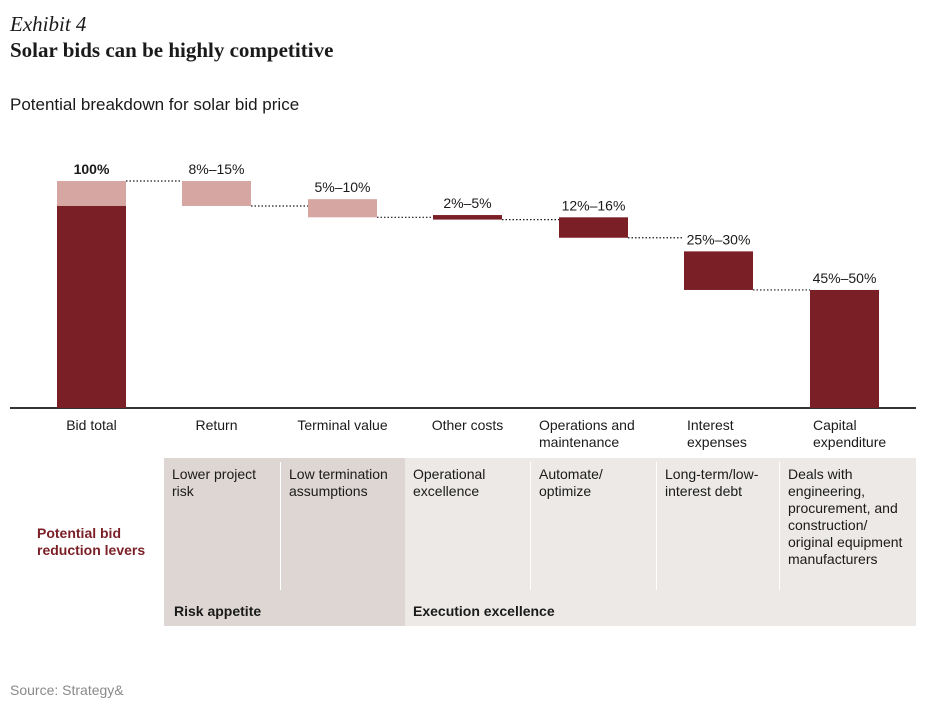  I want to click on category-label: Interest, so click(710, 425).